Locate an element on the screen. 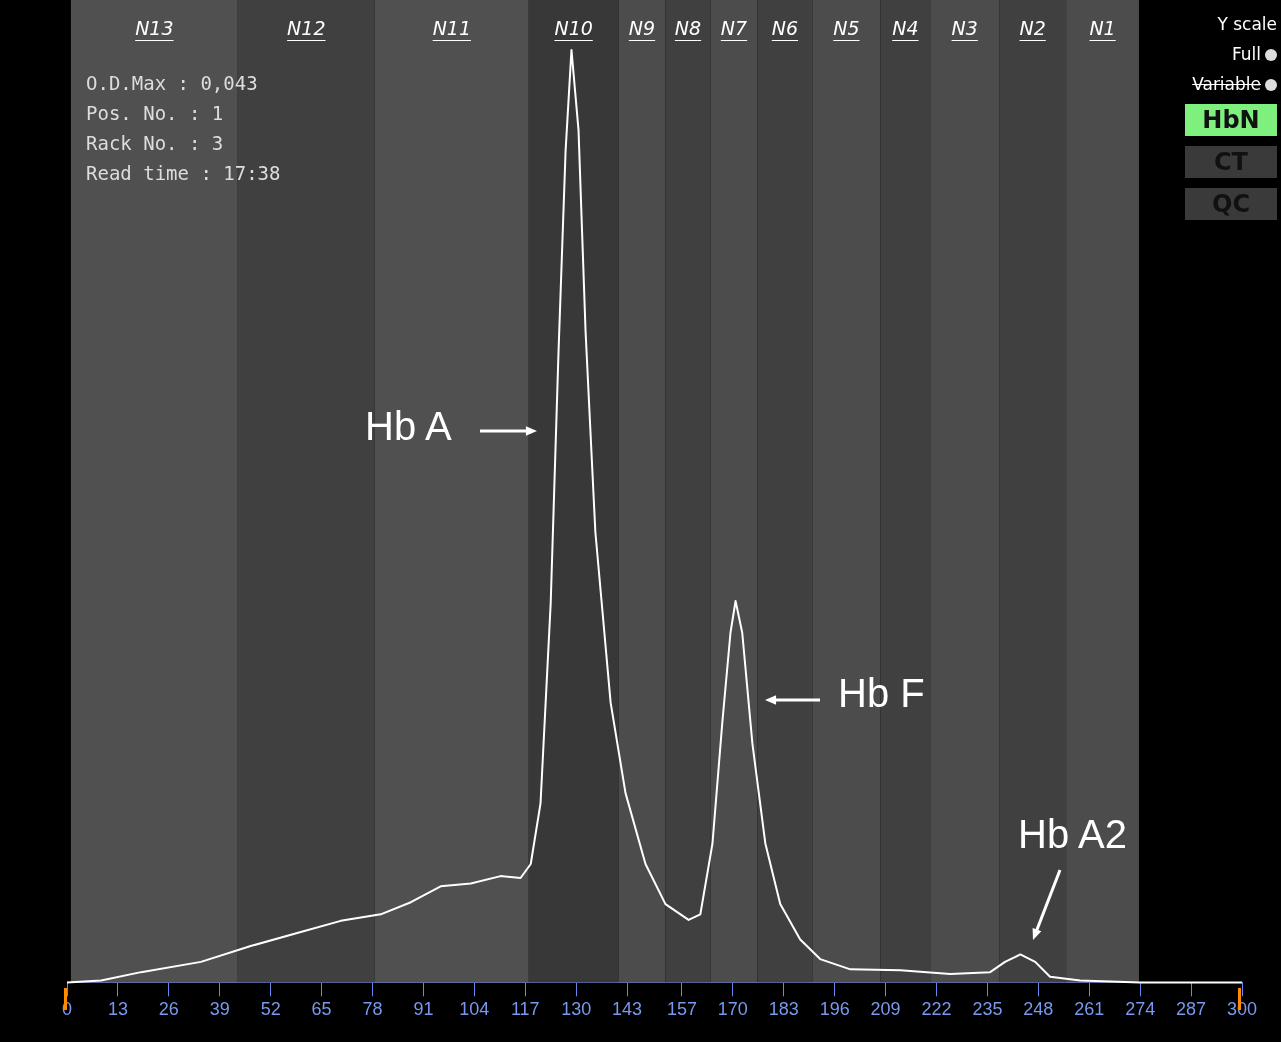 The height and width of the screenshot is (1042, 1281). annotation: Rack No. : 3 is located at coordinates (155, 143).